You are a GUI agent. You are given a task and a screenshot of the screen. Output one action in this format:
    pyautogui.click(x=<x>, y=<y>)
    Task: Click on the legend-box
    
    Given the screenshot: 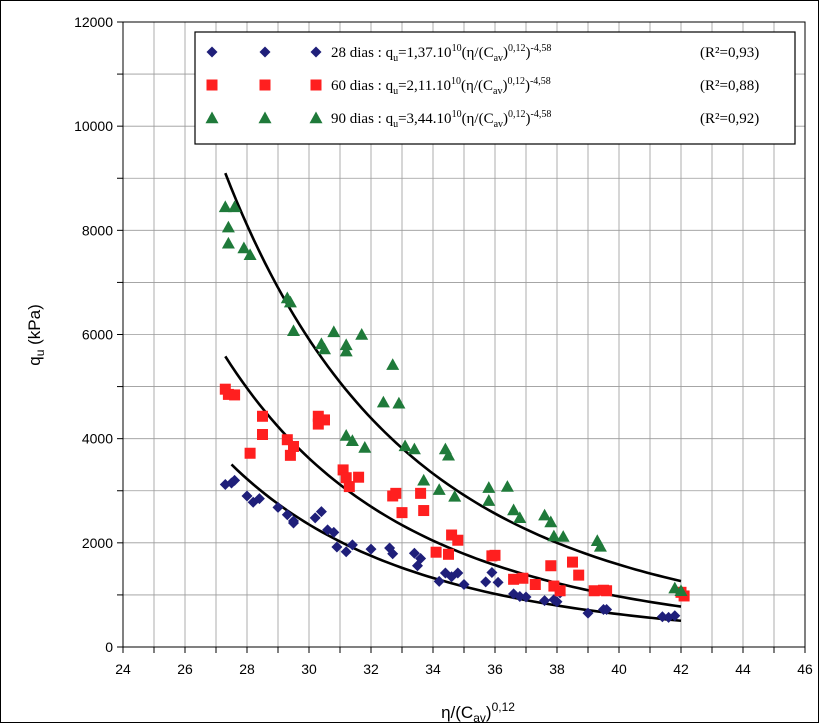 What is the action you would take?
    pyautogui.click(x=495, y=88)
    